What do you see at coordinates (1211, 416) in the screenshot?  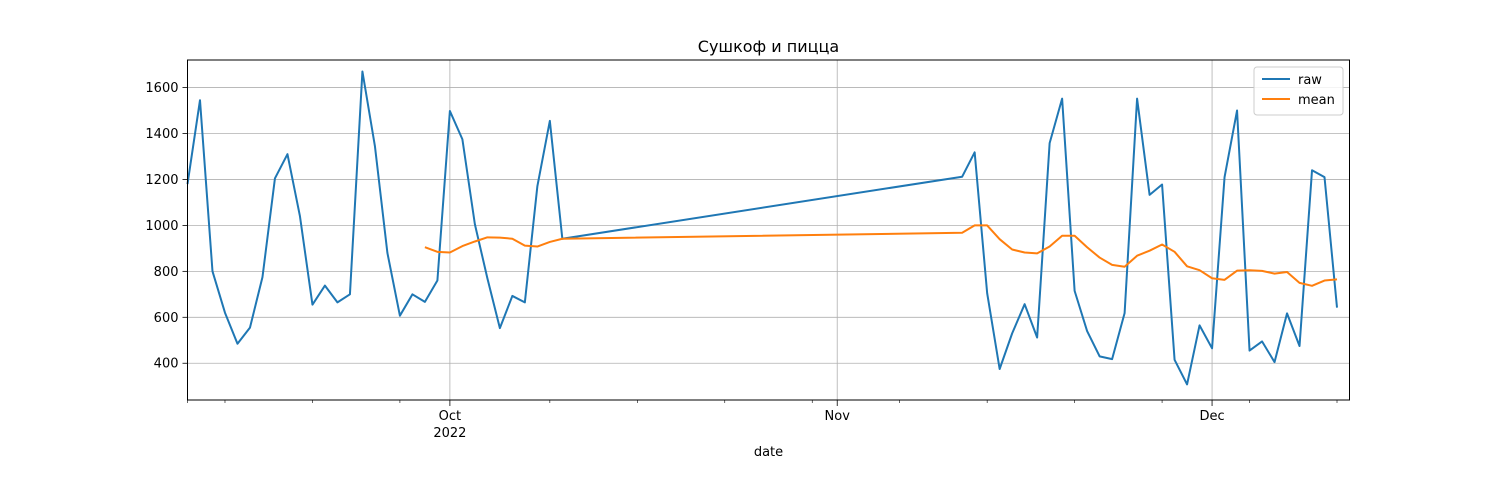 I see `x-tick-label: Dec` at bounding box center [1211, 416].